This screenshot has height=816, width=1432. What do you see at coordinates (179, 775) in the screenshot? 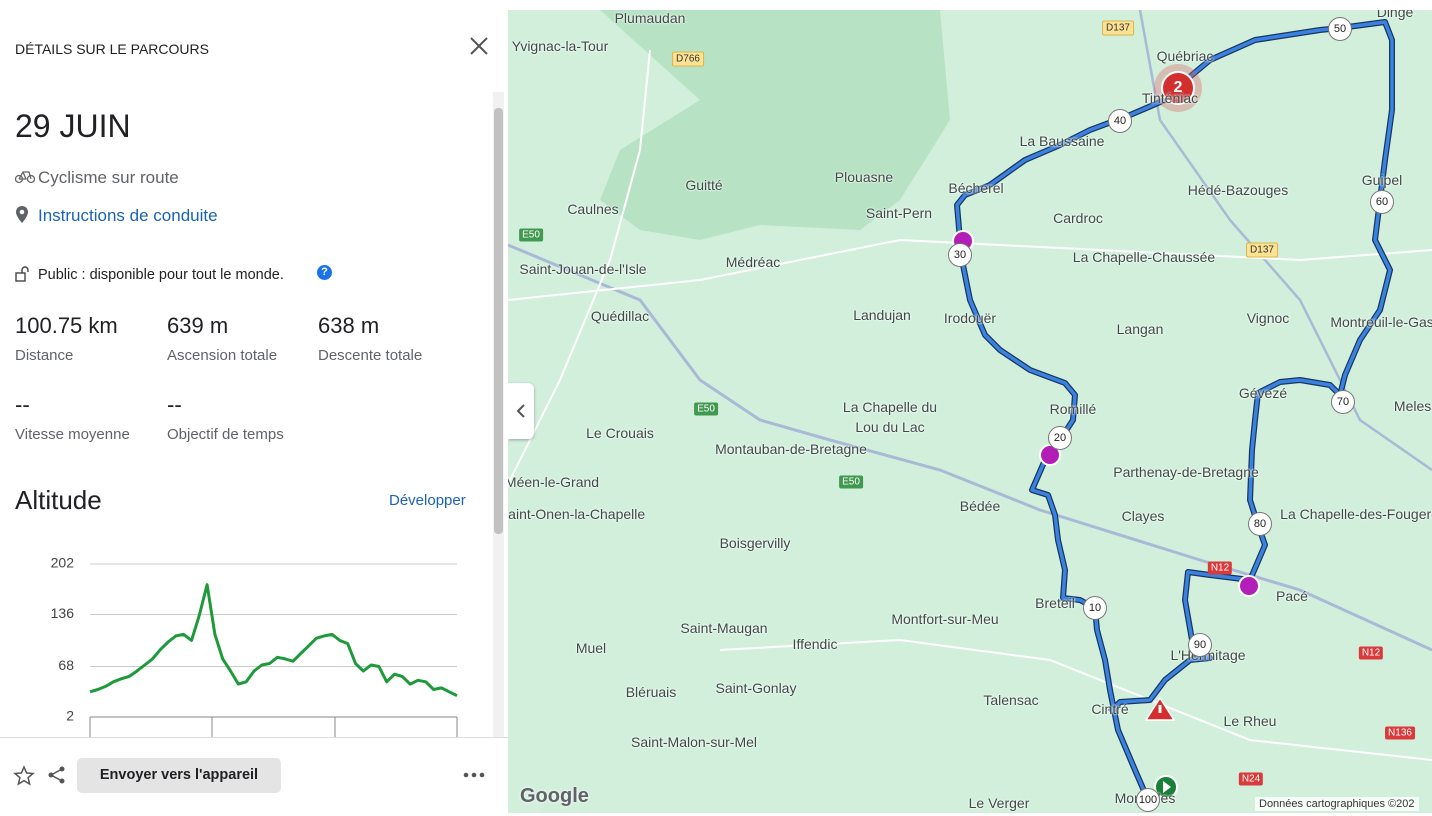
I see `send-button: Envoyer vers l'appareil` at bounding box center [179, 775].